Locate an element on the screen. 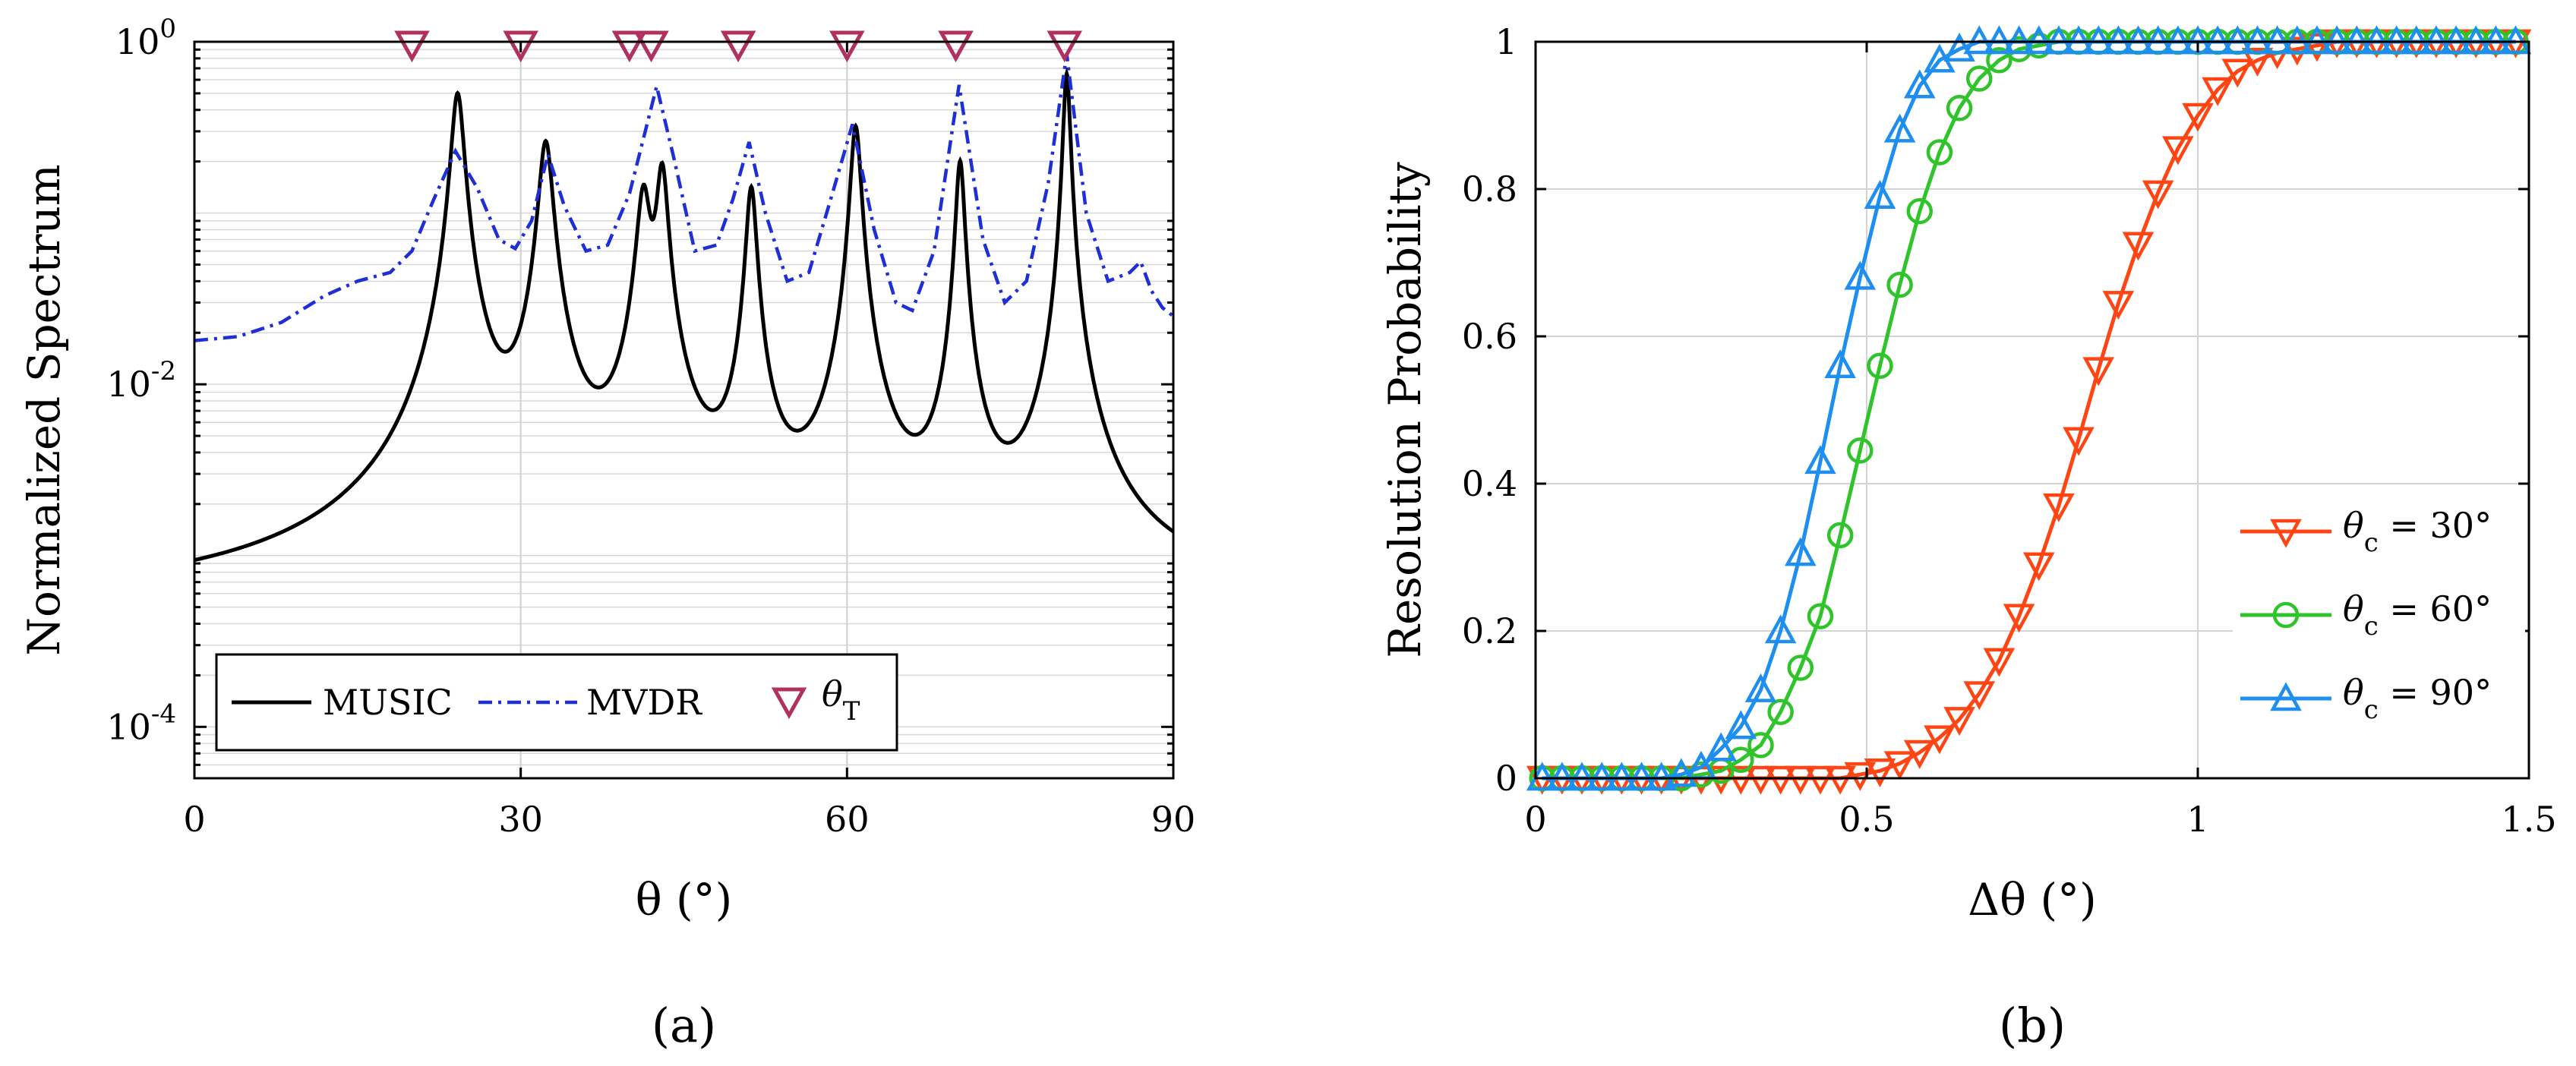  y-tick-label: 0.2 is located at coordinates (1489, 631).